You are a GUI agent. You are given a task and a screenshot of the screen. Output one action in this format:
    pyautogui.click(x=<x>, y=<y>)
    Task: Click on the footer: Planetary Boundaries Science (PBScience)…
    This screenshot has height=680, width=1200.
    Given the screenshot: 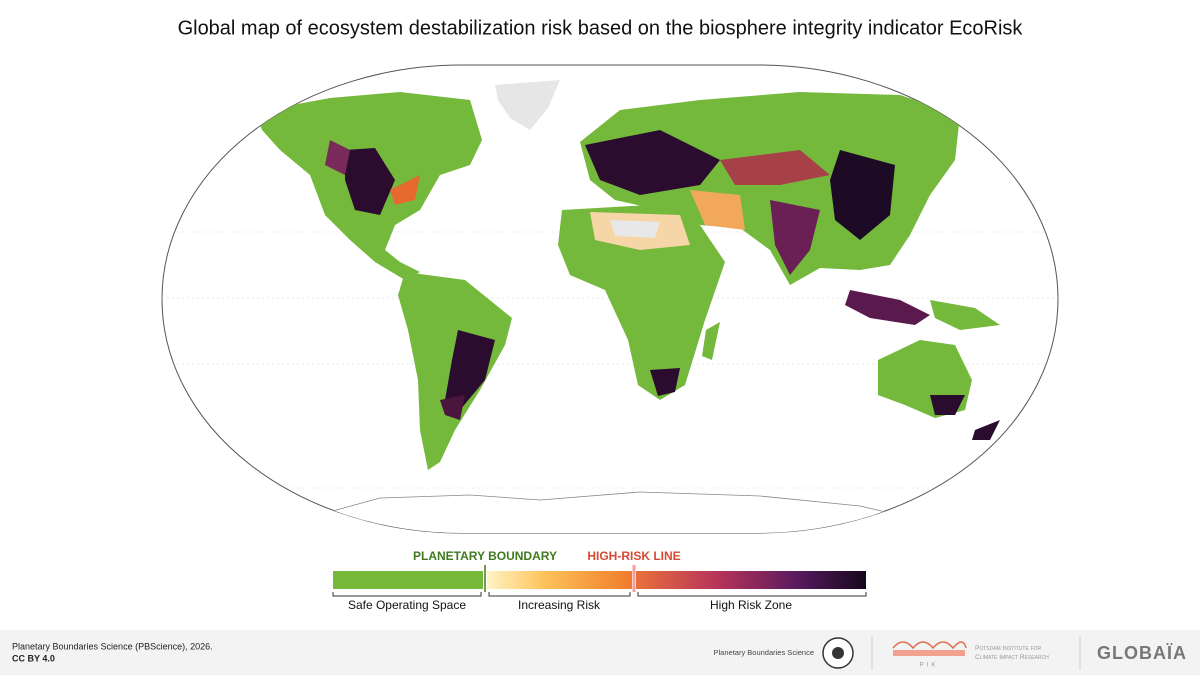 What is the action you would take?
    pyautogui.click(x=600, y=652)
    